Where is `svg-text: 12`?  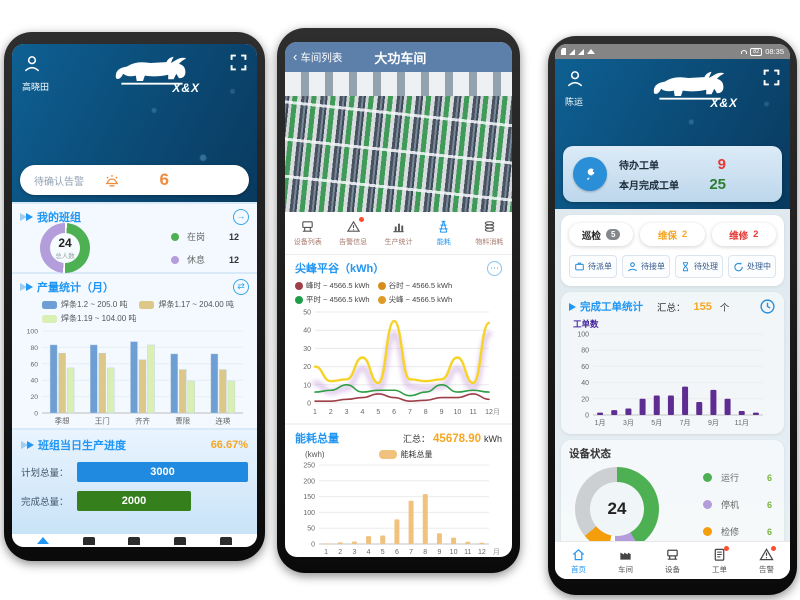 svg-text: 12 is located at coordinates (489, 412).